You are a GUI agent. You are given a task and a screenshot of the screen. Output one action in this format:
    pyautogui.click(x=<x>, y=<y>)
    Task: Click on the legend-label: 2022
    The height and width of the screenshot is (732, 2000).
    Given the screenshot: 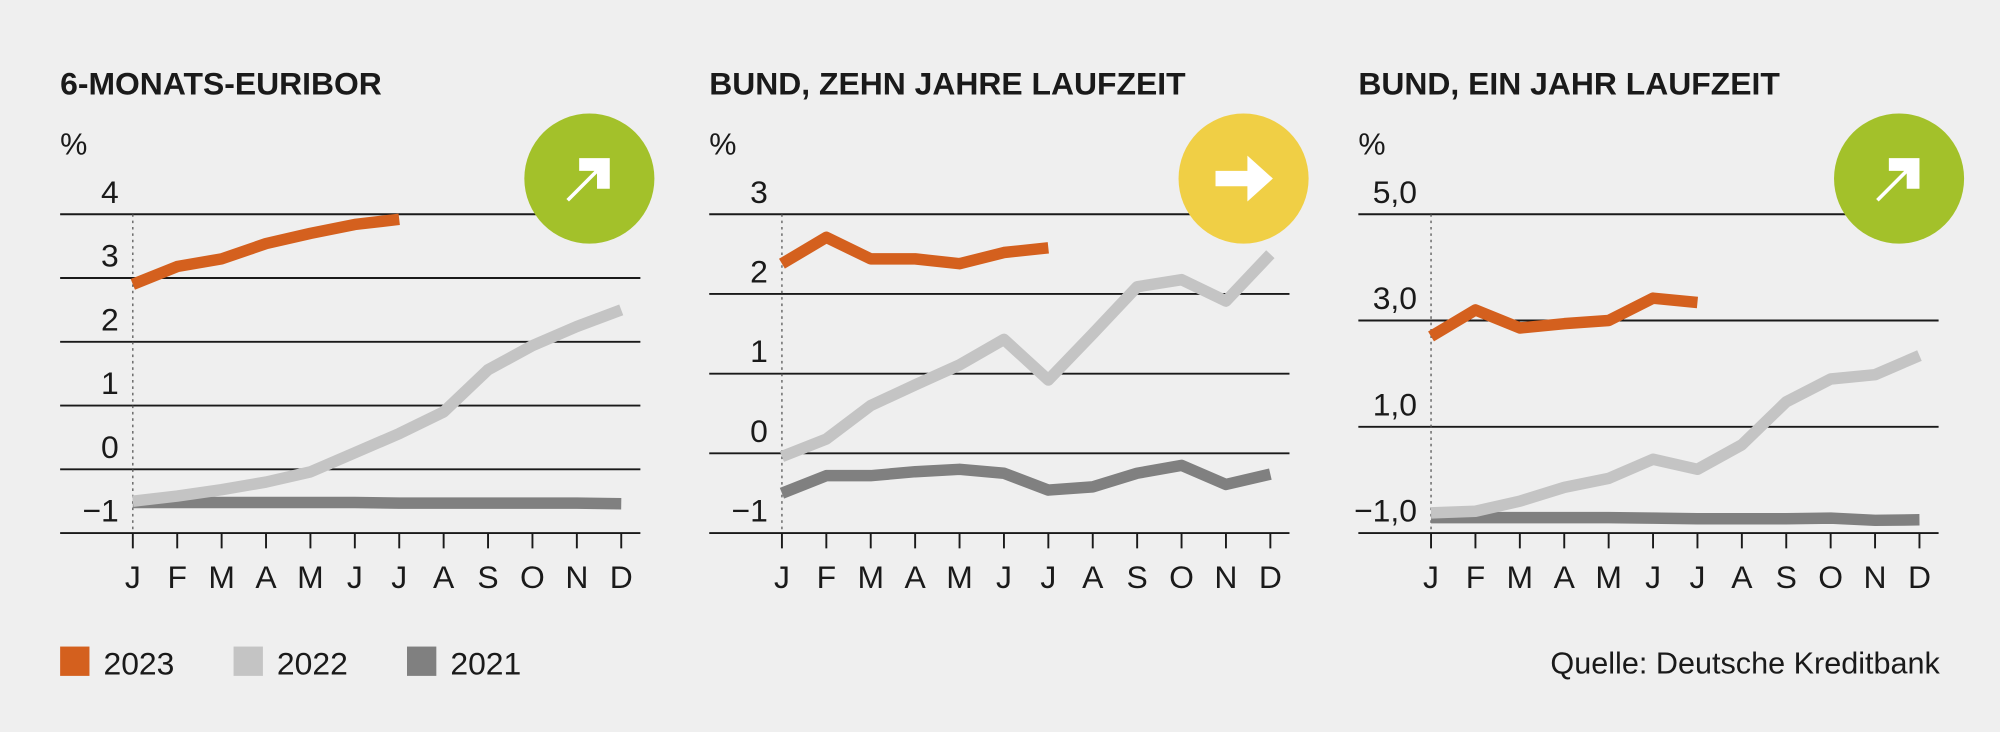 What is the action you would take?
    pyautogui.click(x=312, y=664)
    